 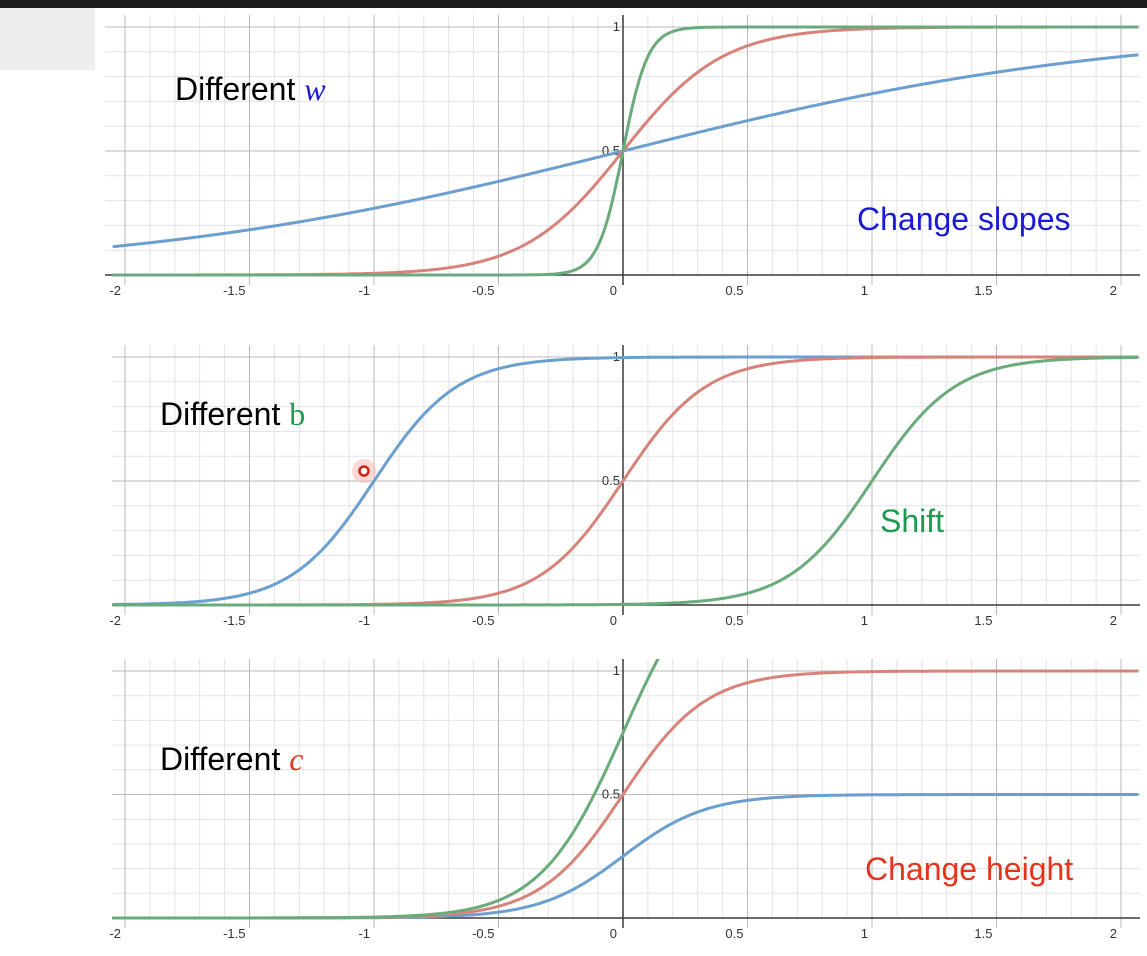 What do you see at coordinates (912, 521) in the screenshot?
I see `chart-annotation: Shift` at bounding box center [912, 521].